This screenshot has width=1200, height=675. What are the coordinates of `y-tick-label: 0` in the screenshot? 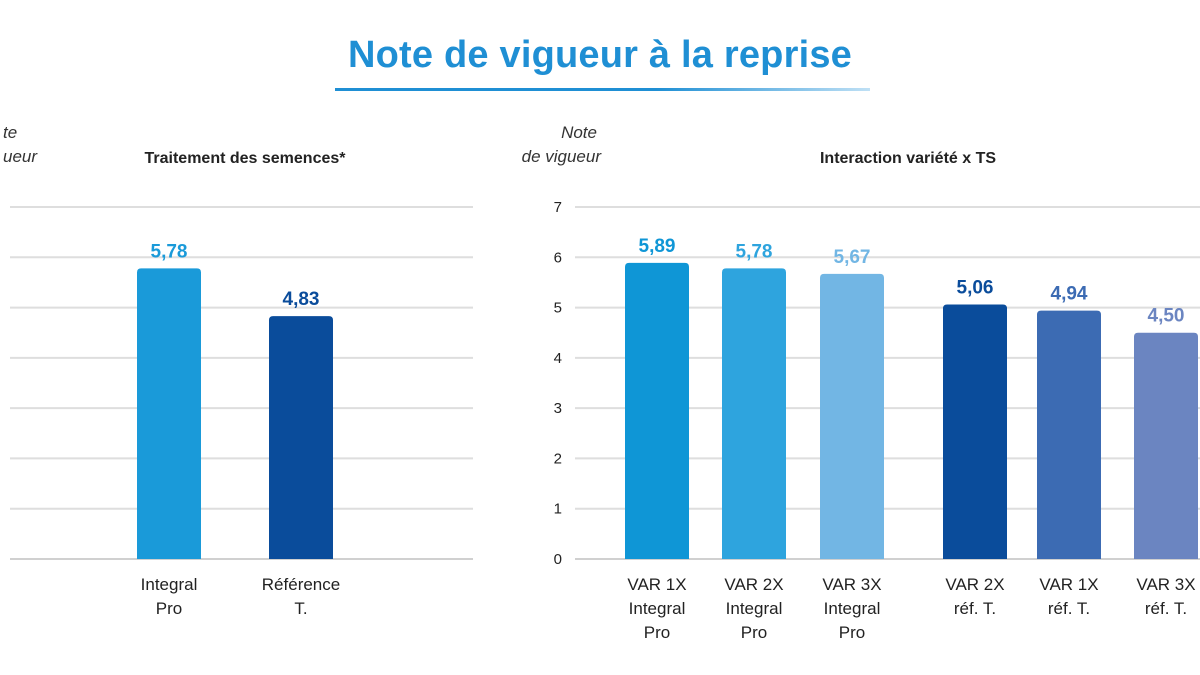 It's located at (558, 559).